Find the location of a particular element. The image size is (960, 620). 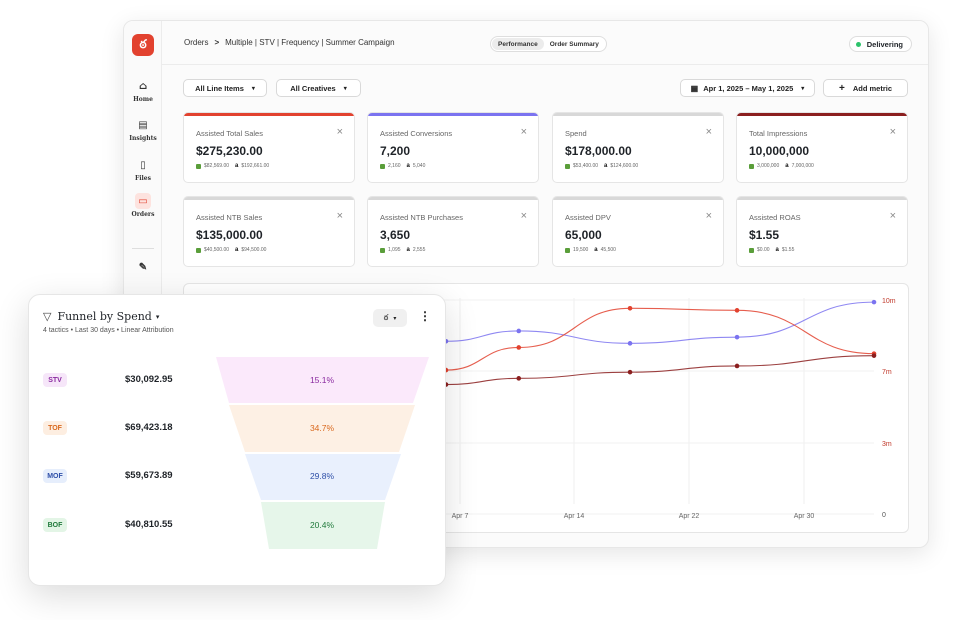

tactic-share: 34.7% is located at coordinates (322, 428).